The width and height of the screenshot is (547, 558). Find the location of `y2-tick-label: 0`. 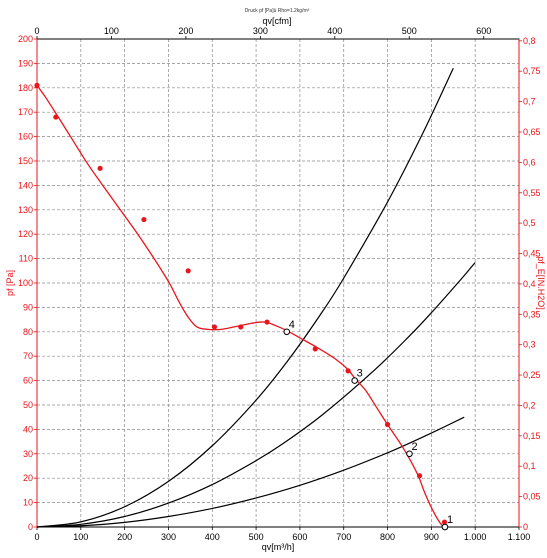

y2-tick-label: 0 is located at coordinates (525, 527).